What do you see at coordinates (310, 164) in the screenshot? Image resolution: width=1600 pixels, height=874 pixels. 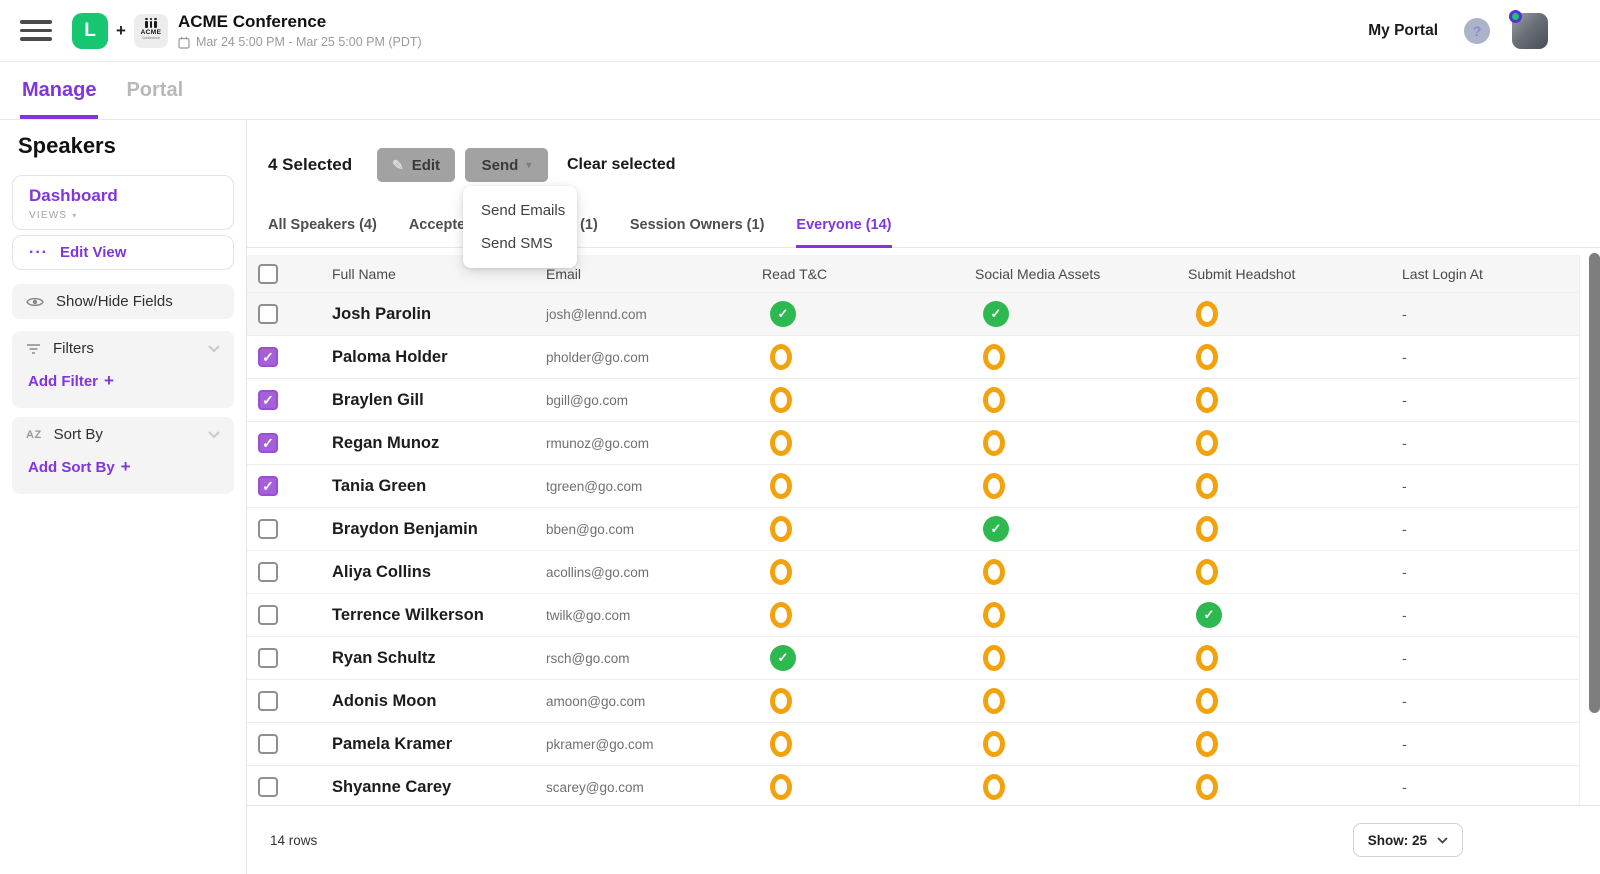 I see `selected-count: 4 Selected` at bounding box center [310, 164].